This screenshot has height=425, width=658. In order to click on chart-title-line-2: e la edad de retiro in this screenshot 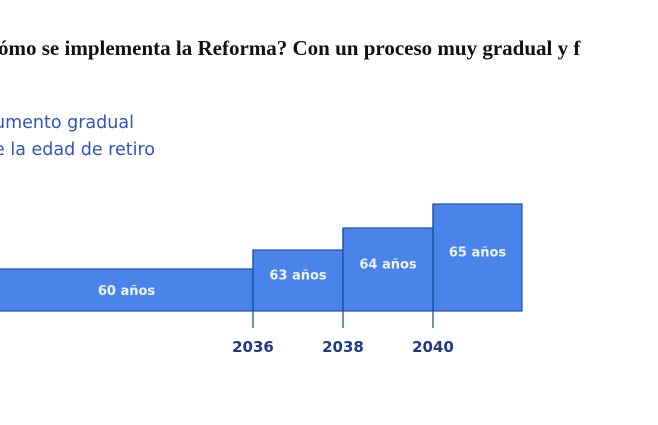, I will do `click(78, 150)`.